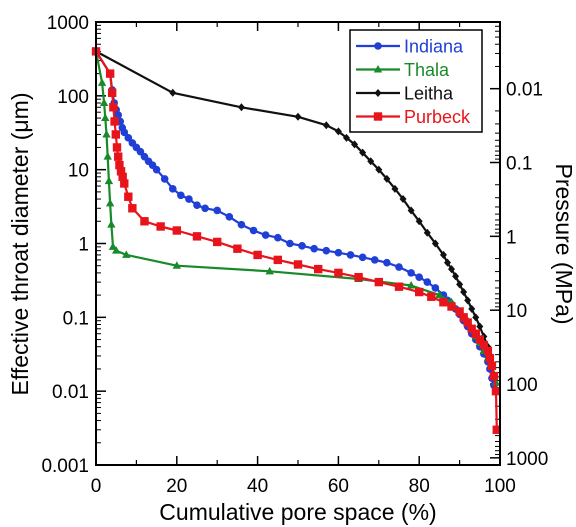 The height and width of the screenshot is (527, 576). Describe the element at coordinates (416, 81) in the screenshot. I see `legend: Indiana Thala Leitha Purbeck` at that location.